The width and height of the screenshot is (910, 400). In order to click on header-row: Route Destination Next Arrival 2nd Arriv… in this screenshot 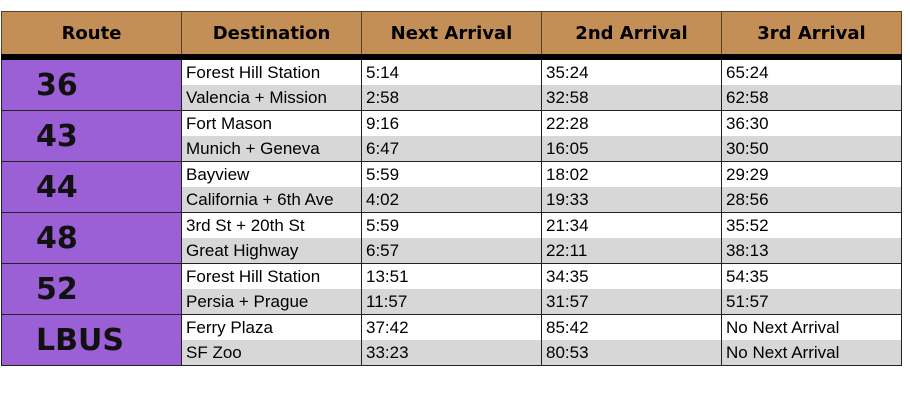, I will do `click(451, 35)`.